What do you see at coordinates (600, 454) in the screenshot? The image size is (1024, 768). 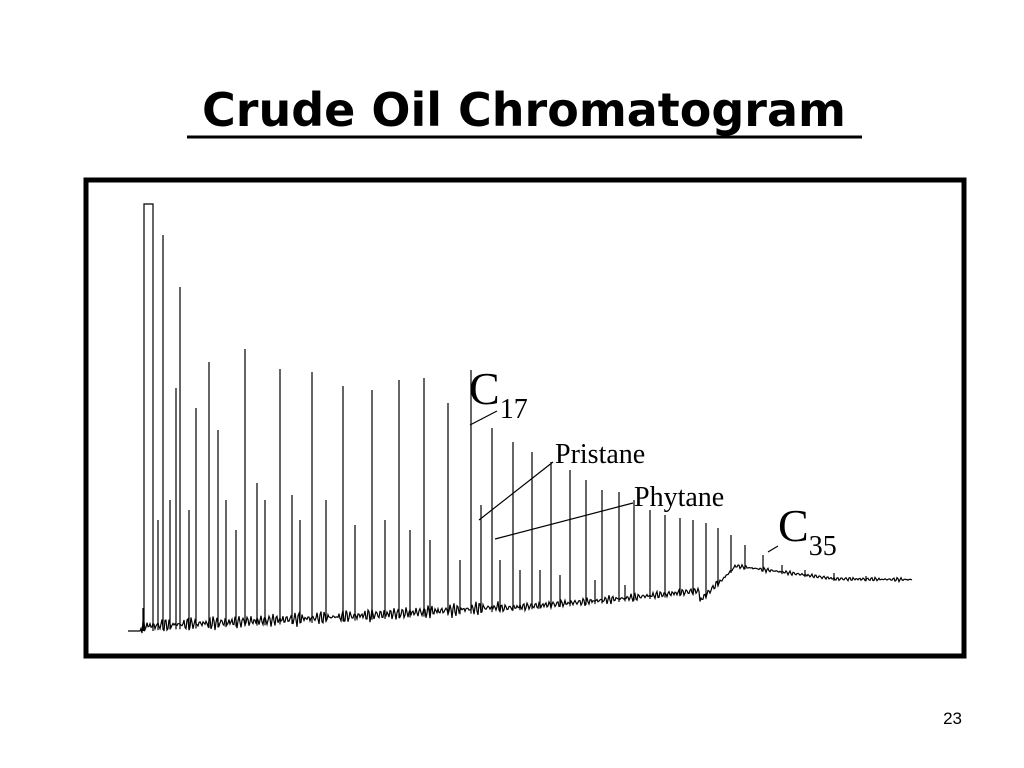 I see `pristane-label: Pristane` at bounding box center [600, 454].